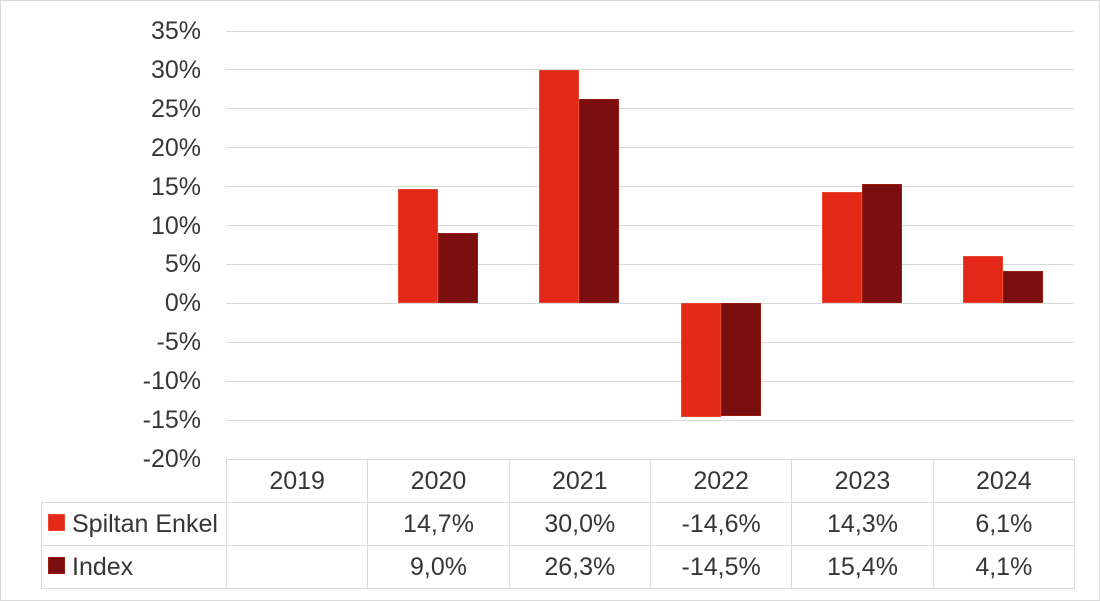 The width and height of the screenshot is (1100, 601). I want to click on gridline--5, so click(650, 342).